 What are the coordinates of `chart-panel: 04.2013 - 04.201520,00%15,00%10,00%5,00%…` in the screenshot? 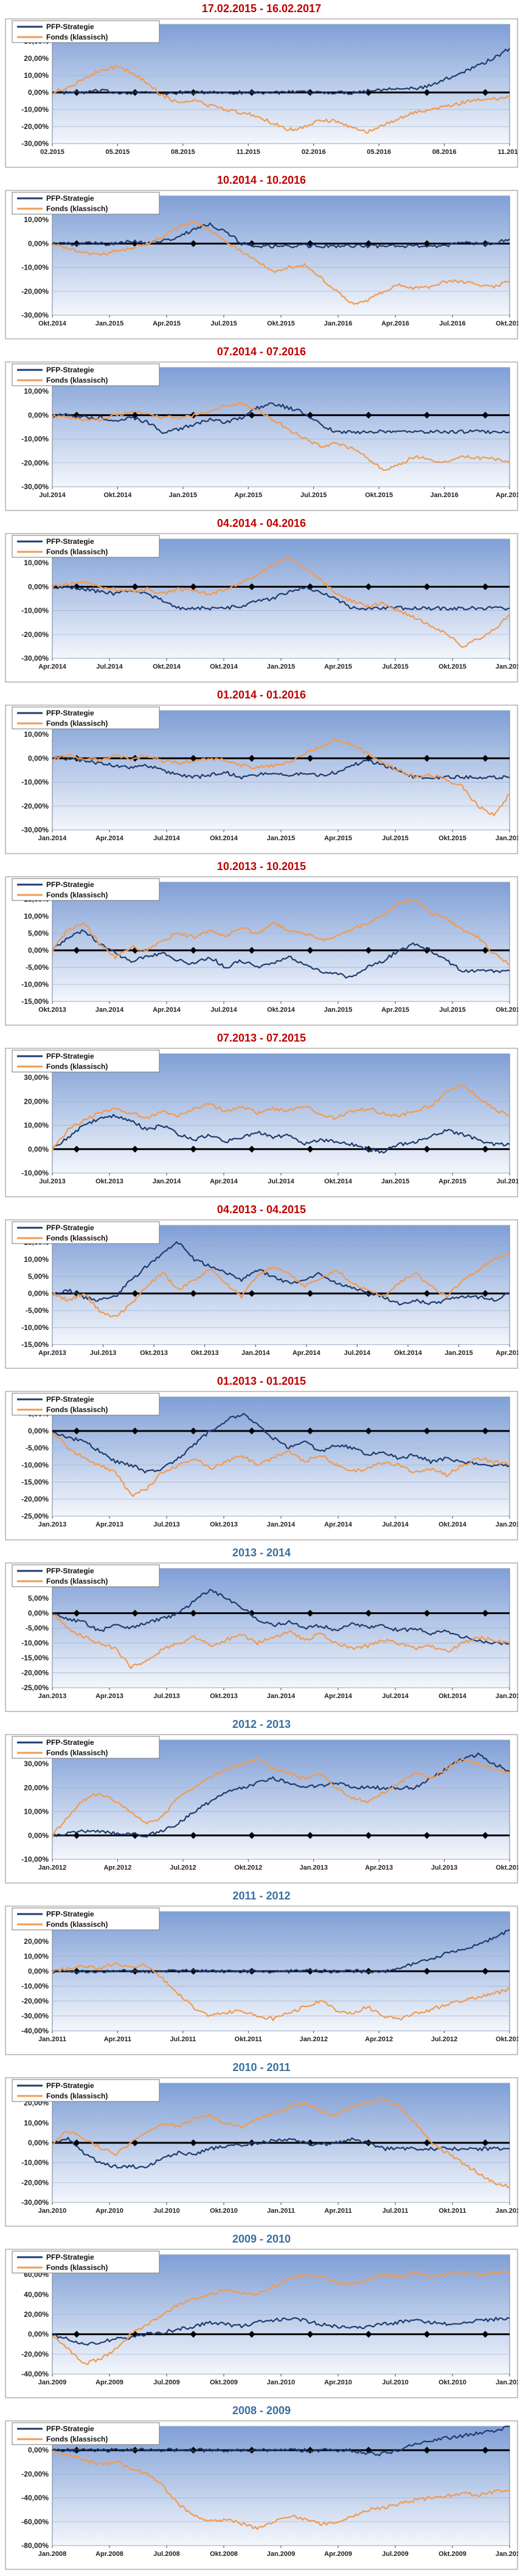 It's located at (261, 1289).